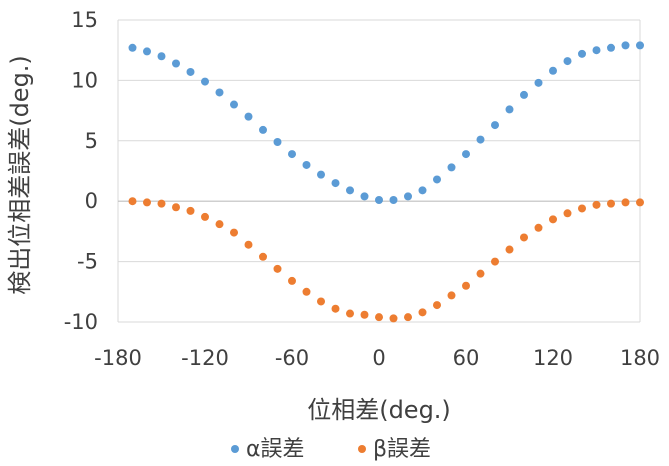  What do you see at coordinates (640, 358) in the screenshot?
I see `x-tick-label: 180` at bounding box center [640, 358].